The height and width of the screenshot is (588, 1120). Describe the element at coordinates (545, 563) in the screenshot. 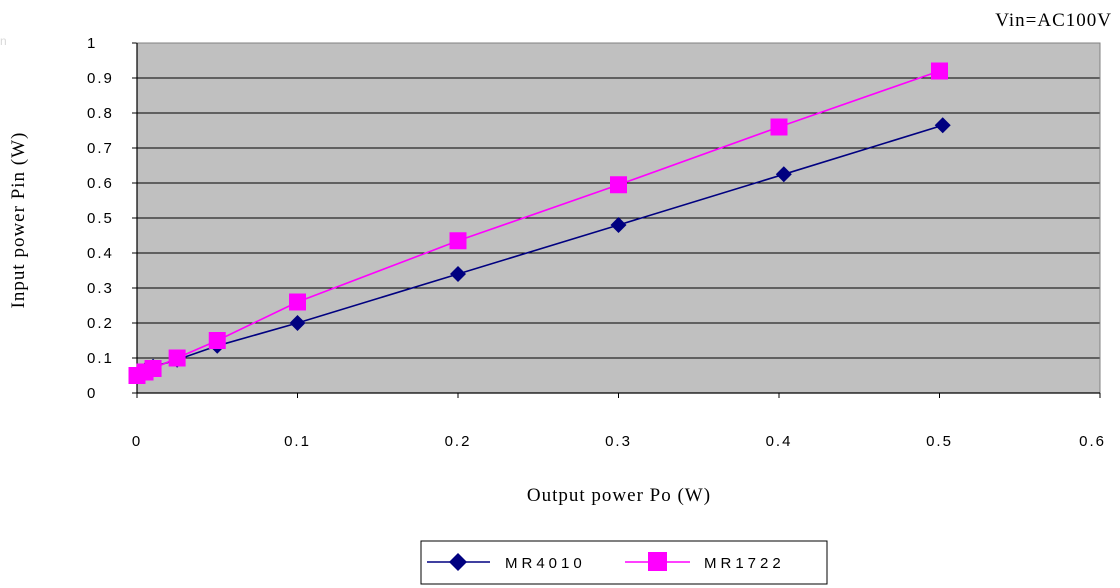

I see `legend-label-mr4010: MR4010` at that location.